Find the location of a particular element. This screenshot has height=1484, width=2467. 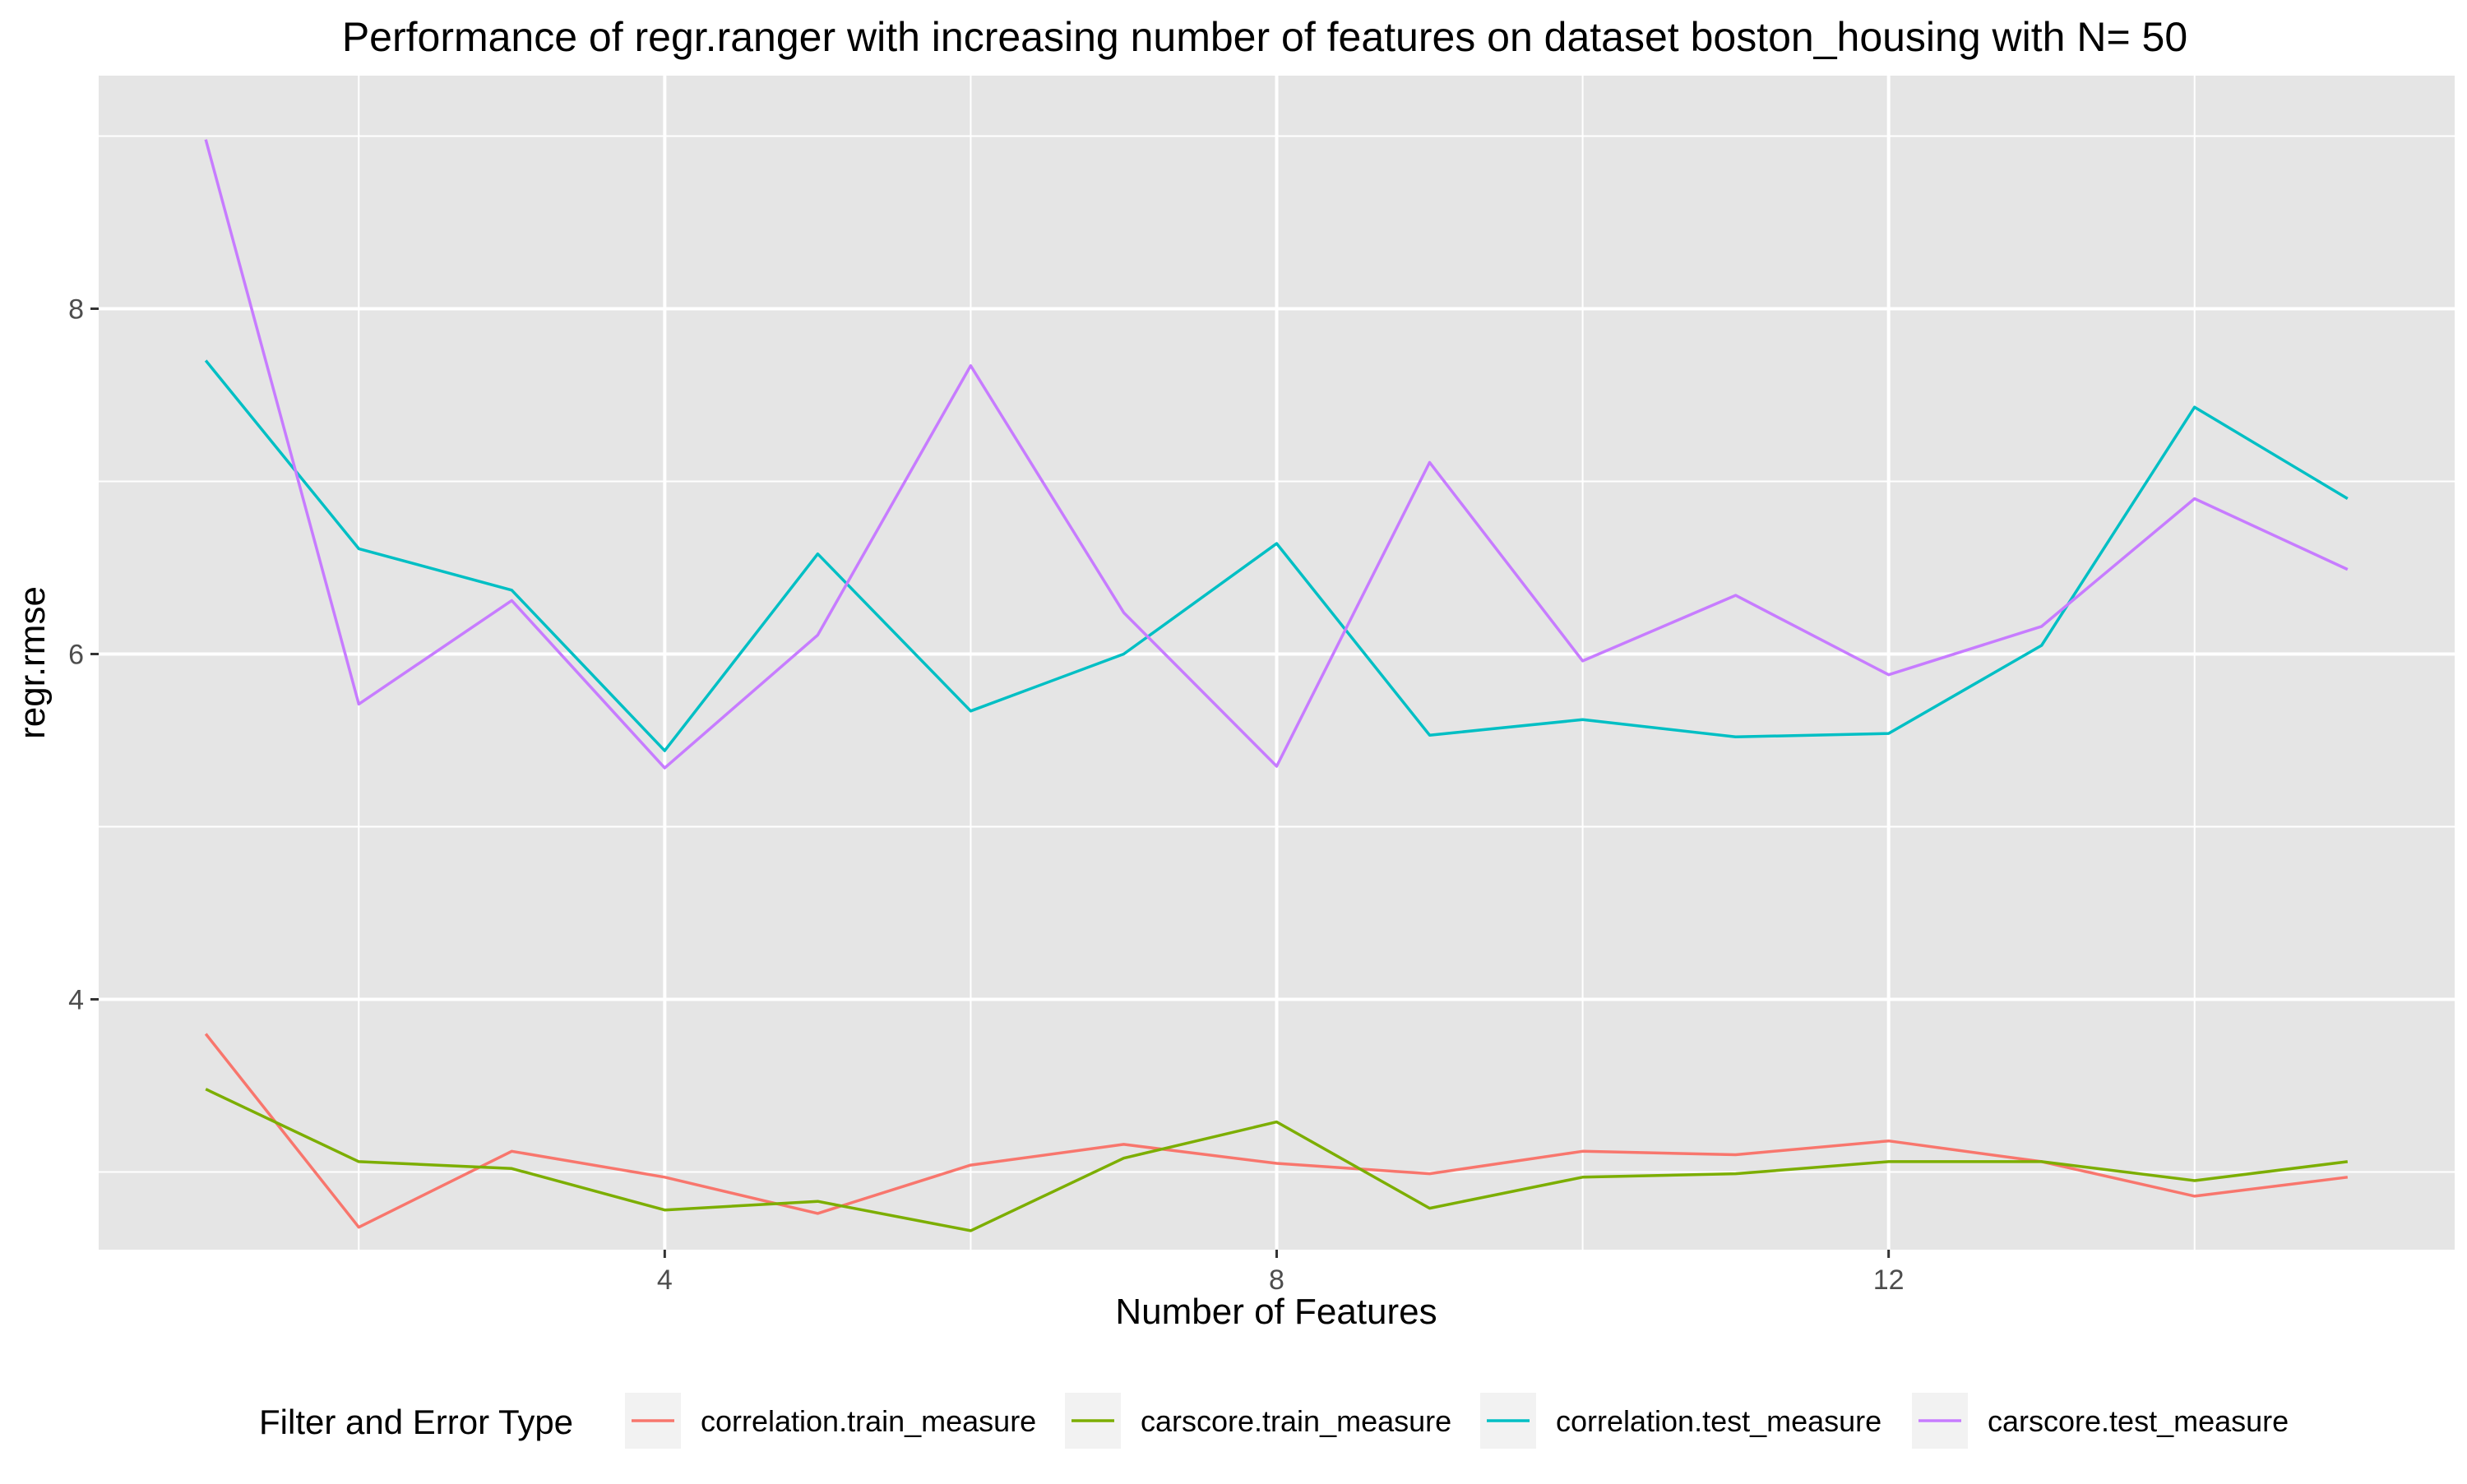

y-axis-ticks: 4 6 8 is located at coordinates (84, 655).